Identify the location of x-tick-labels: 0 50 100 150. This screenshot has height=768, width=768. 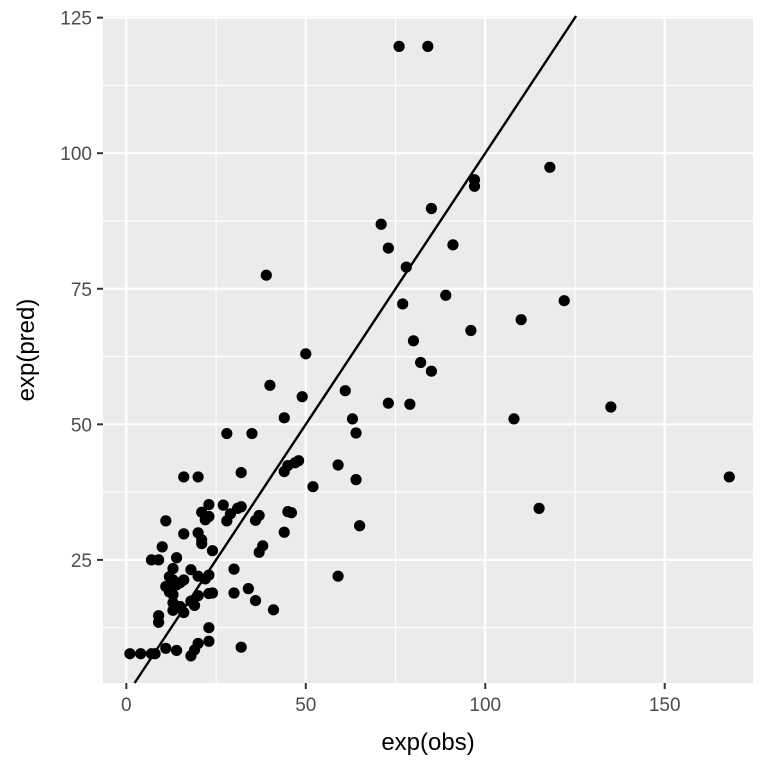
(401, 705).